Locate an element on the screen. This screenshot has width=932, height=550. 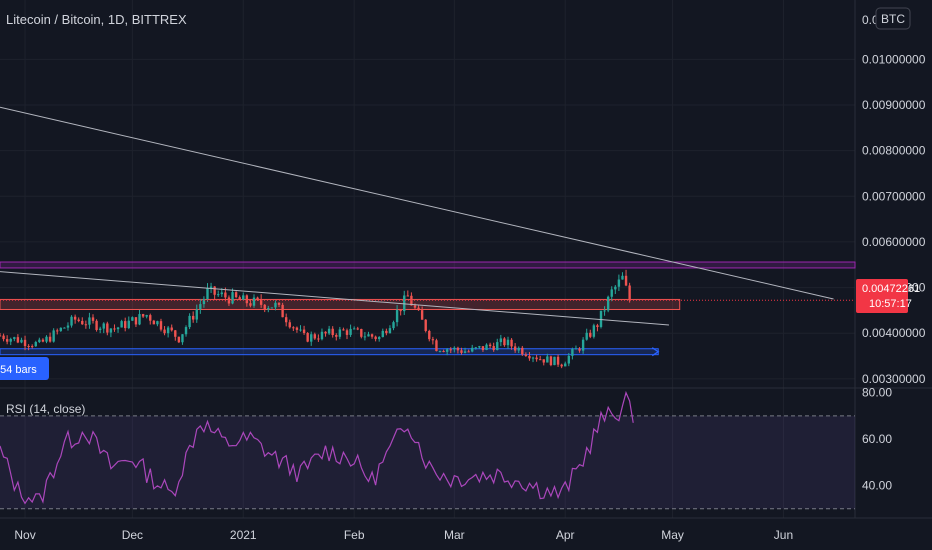
price-tick-label: 0.00600000 is located at coordinates (894, 242).